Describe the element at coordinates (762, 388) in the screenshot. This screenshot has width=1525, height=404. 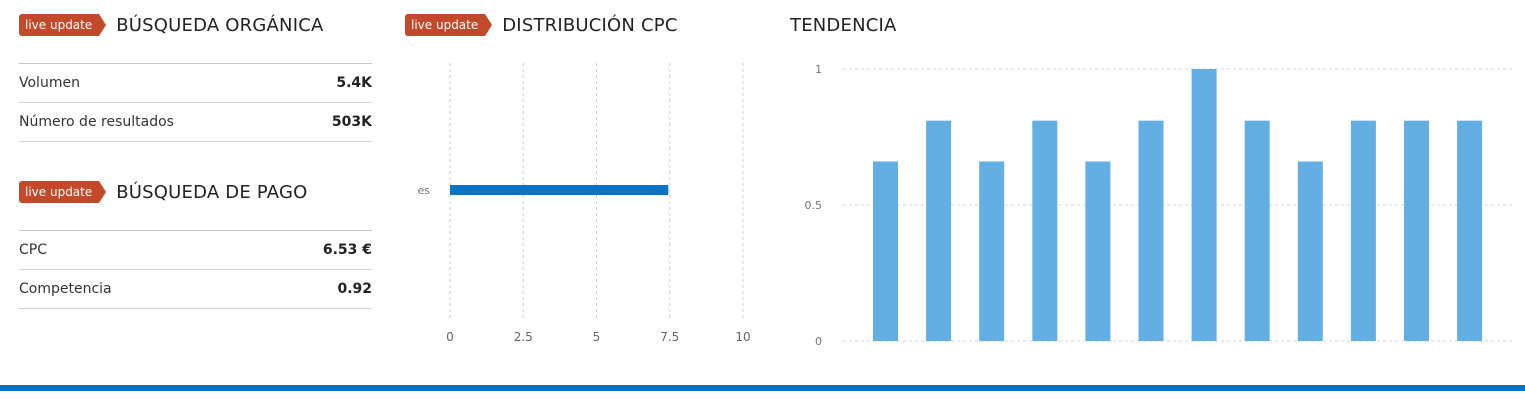
I see `bottom-accent-bar` at that location.